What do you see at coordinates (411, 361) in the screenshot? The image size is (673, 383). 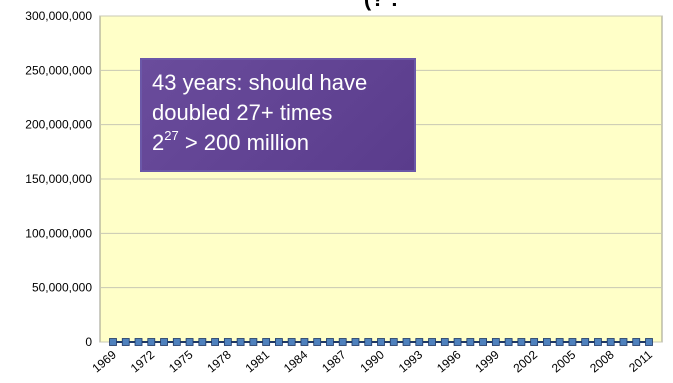 I see `x-tick-label: 1993` at bounding box center [411, 361].